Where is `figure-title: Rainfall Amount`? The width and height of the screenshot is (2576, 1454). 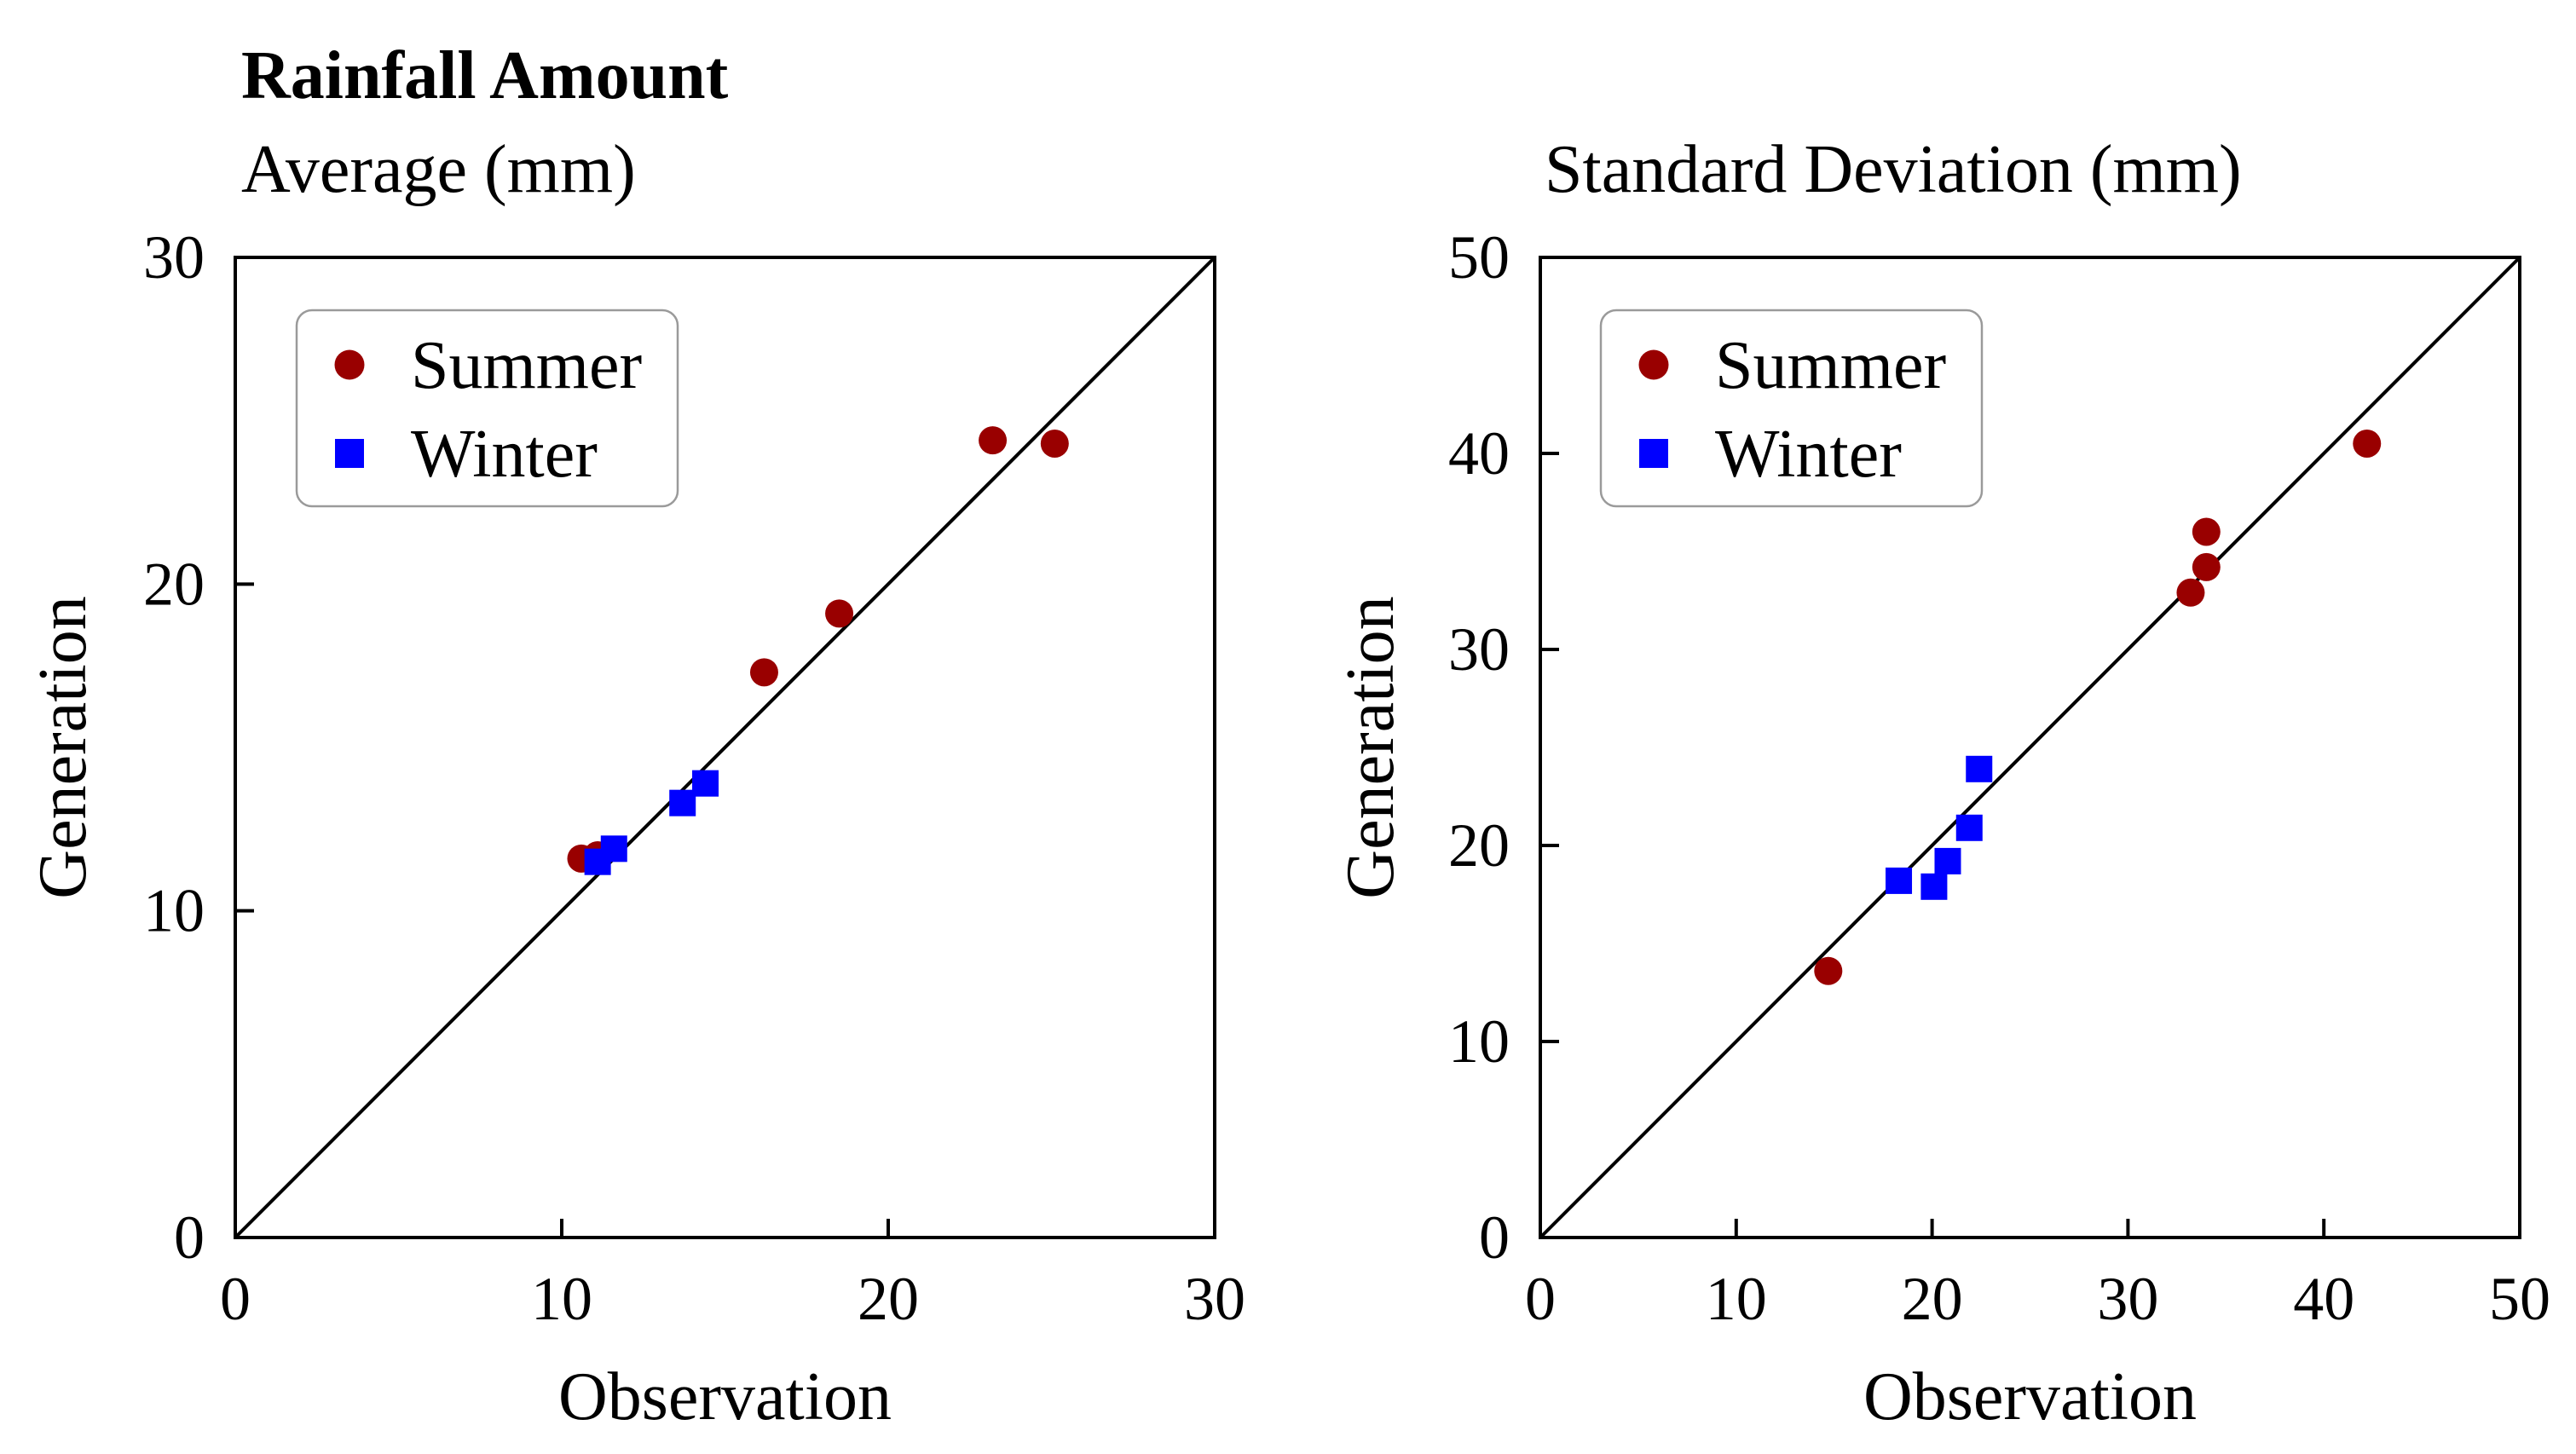 figure-title: Rainfall Amount is located at coordinates (485, 75).